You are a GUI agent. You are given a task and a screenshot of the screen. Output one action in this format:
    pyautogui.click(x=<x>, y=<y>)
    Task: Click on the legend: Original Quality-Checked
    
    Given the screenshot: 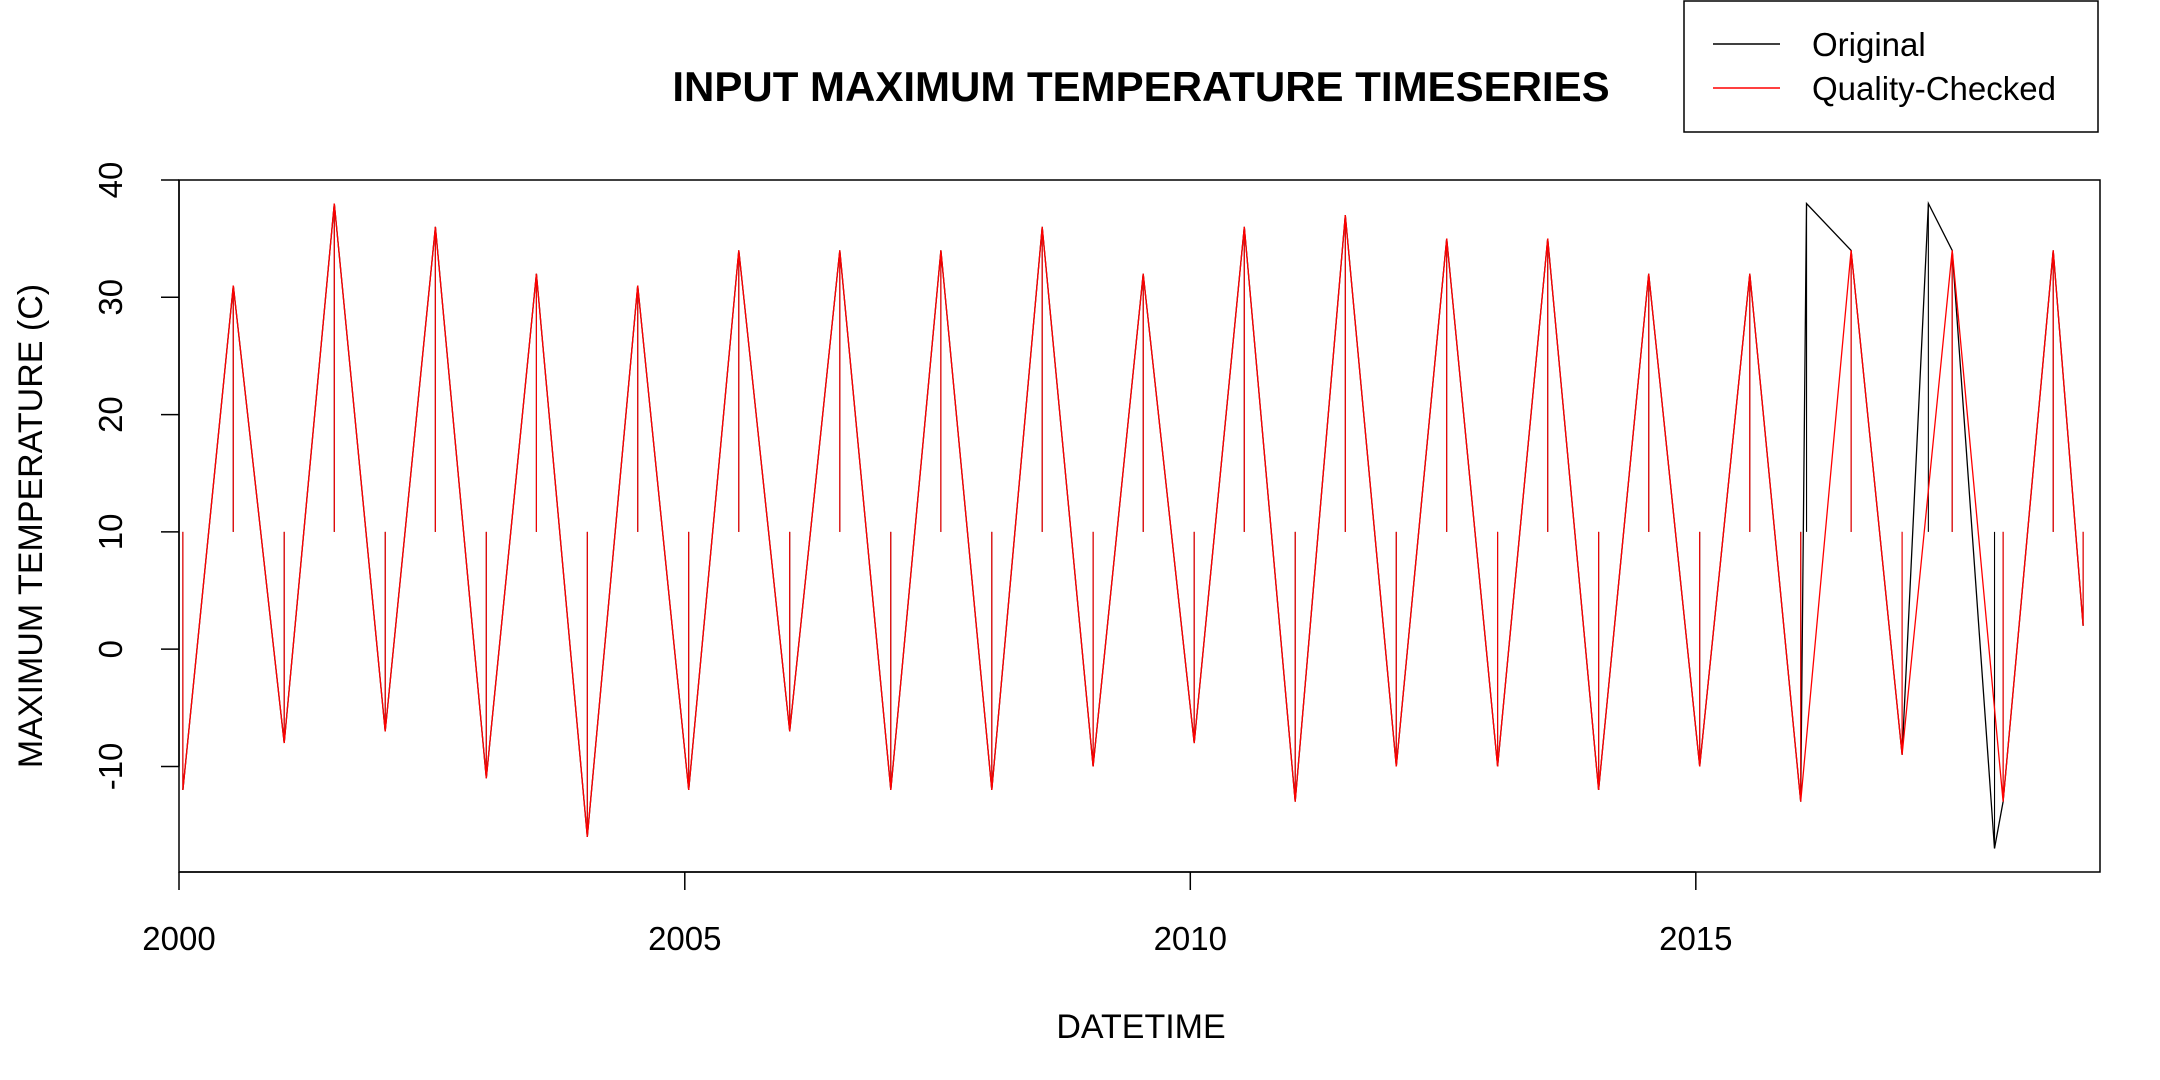 What is the action you would take?
    pyautogui.click(x=1891, y=66)
    